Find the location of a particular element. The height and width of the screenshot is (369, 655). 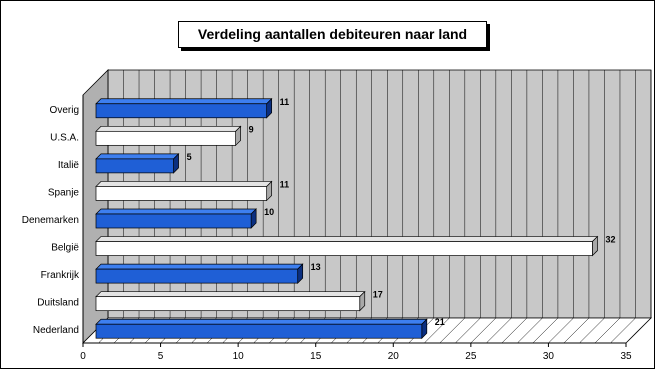

category-label: U.S.A. is located at coordinates (64, 137).